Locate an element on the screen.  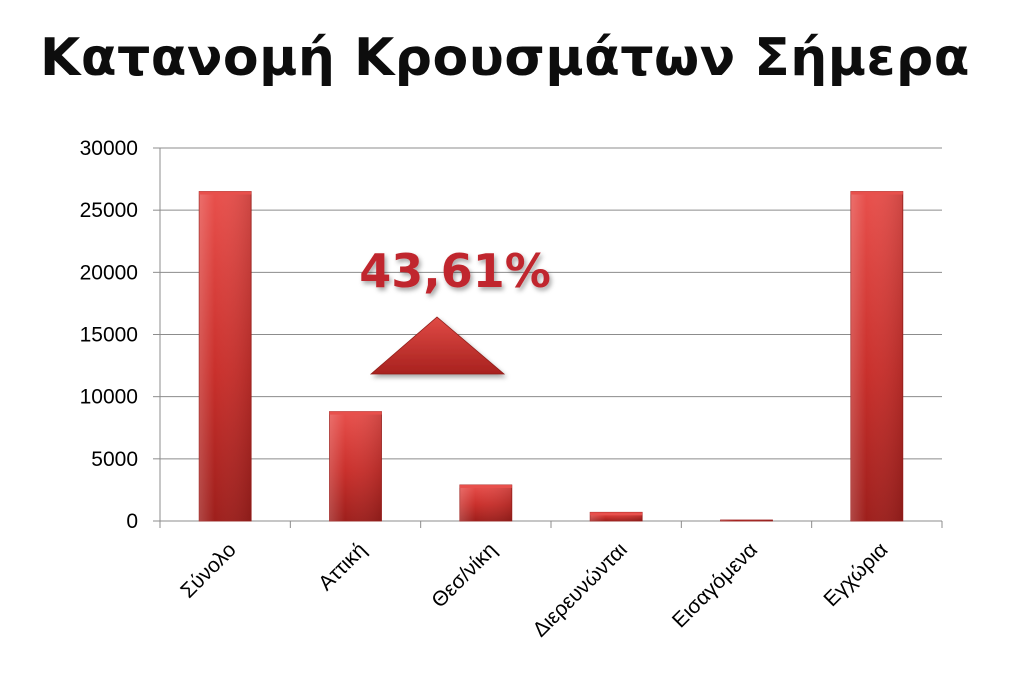
y-tick-label: 20000 is located at coordinates (109, 272).